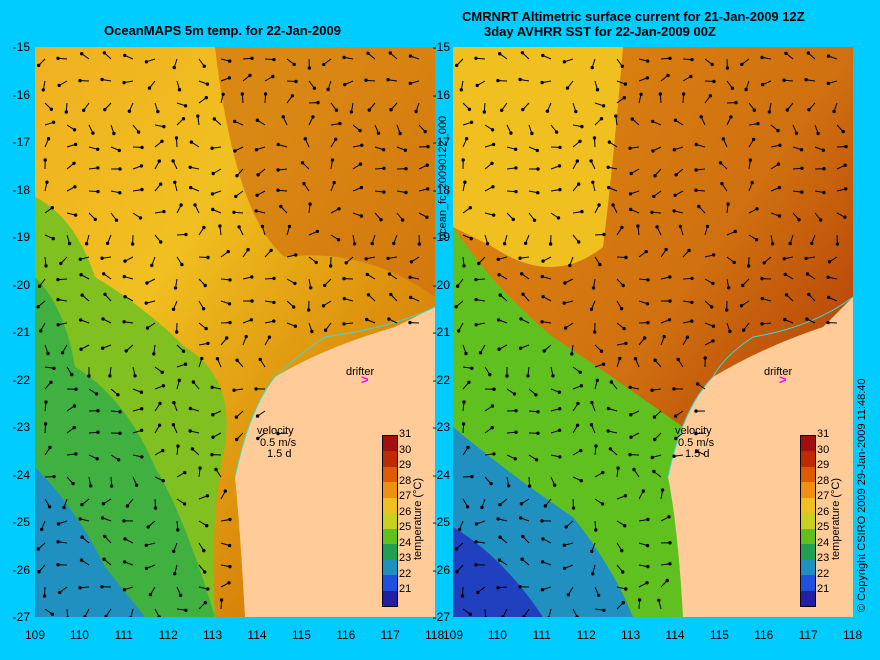  What do you see at coordinates (836, 518) in the screenshot?
I see `right-colorbar-title: temperature (°C)` at bounding box center [836, 518].